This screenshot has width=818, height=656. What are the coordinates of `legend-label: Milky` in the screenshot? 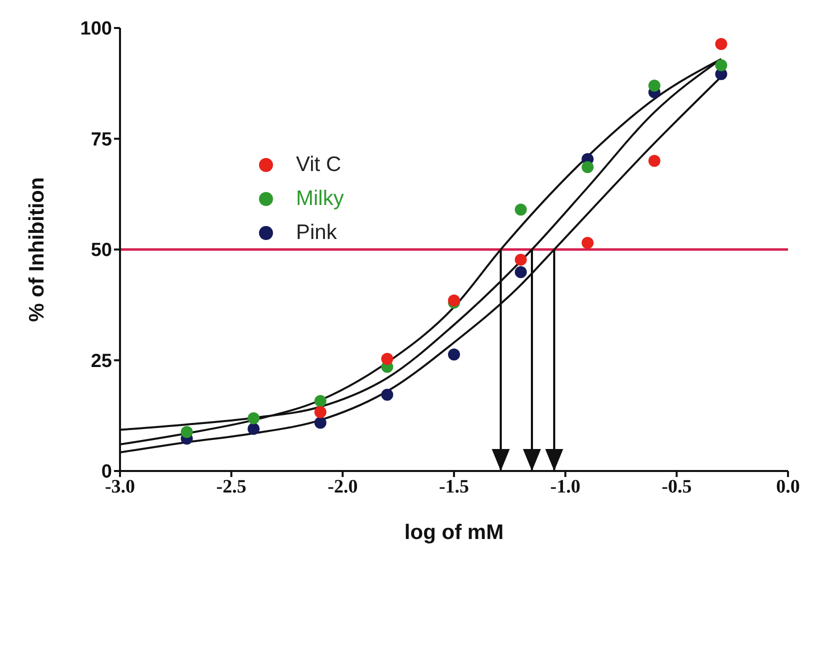 It's located at (320, 199).